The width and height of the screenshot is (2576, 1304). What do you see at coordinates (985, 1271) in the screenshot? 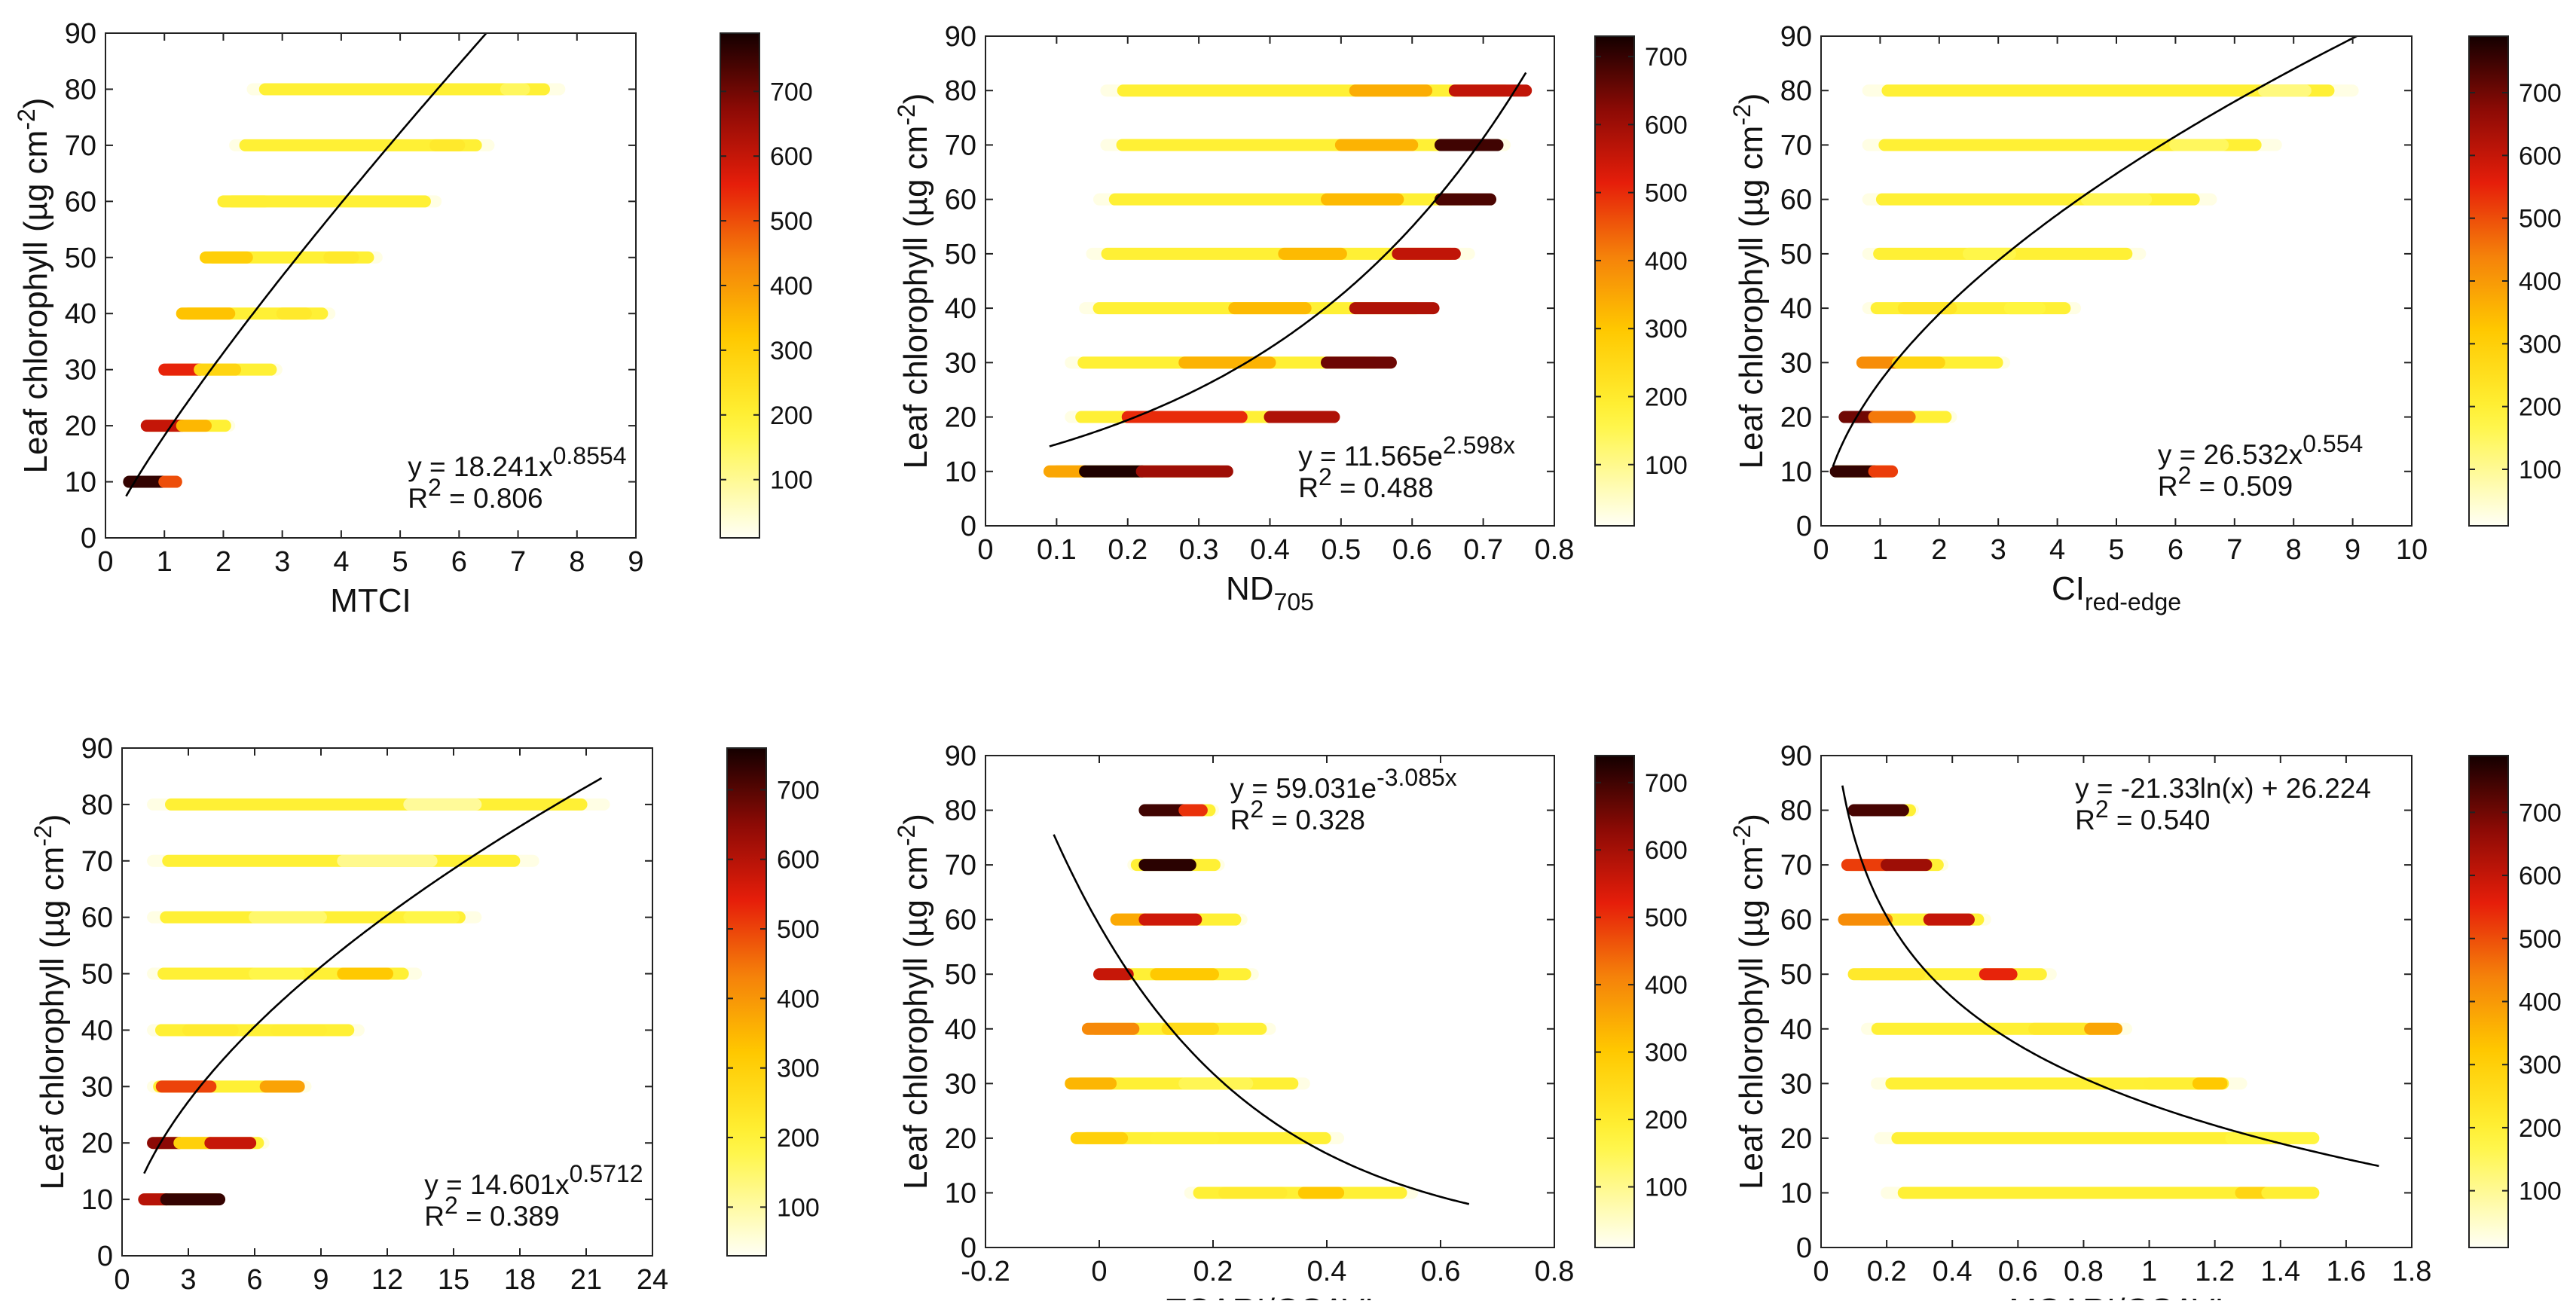
I see `x-tick-label: -0.2` at bounding box center [985, 1271].